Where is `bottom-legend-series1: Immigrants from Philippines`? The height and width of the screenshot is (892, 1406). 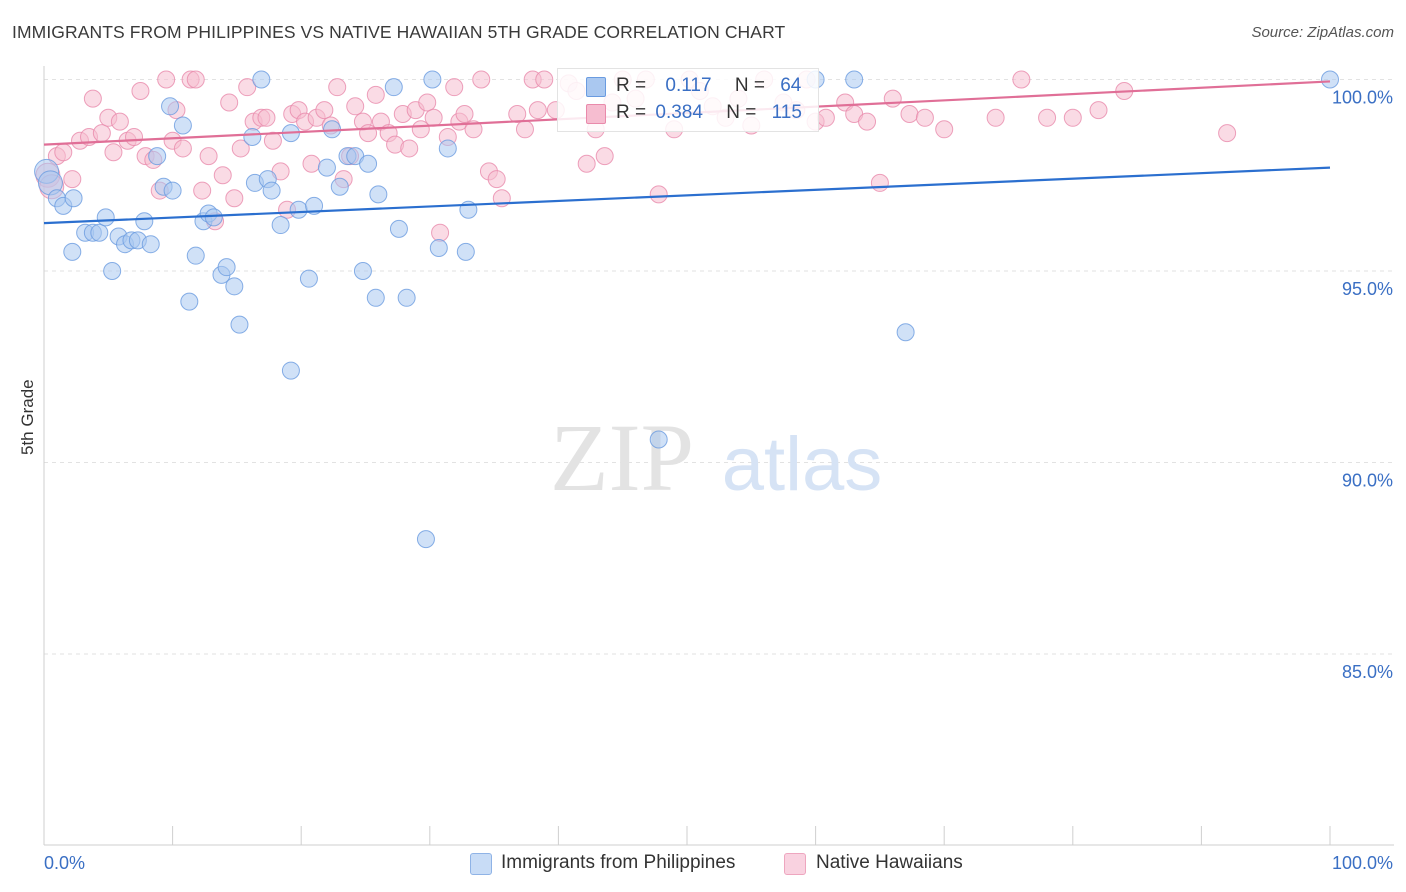
bottom-legend-series1: Immigrants from Philippines is located at coordinates (618, 862).